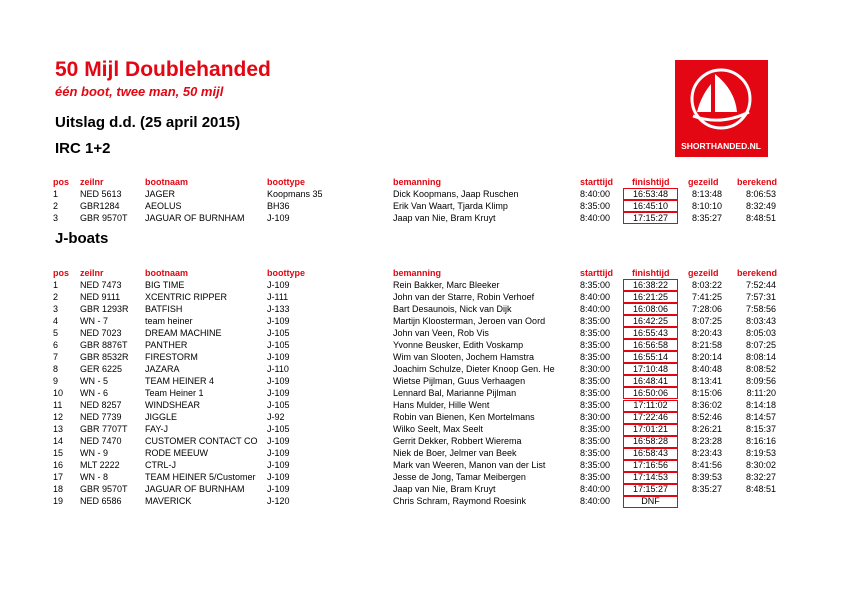  Describe the element at coordinates (650, 392) in the screenshot. I see `cell-finishtijd: 16:50:06` at that location.